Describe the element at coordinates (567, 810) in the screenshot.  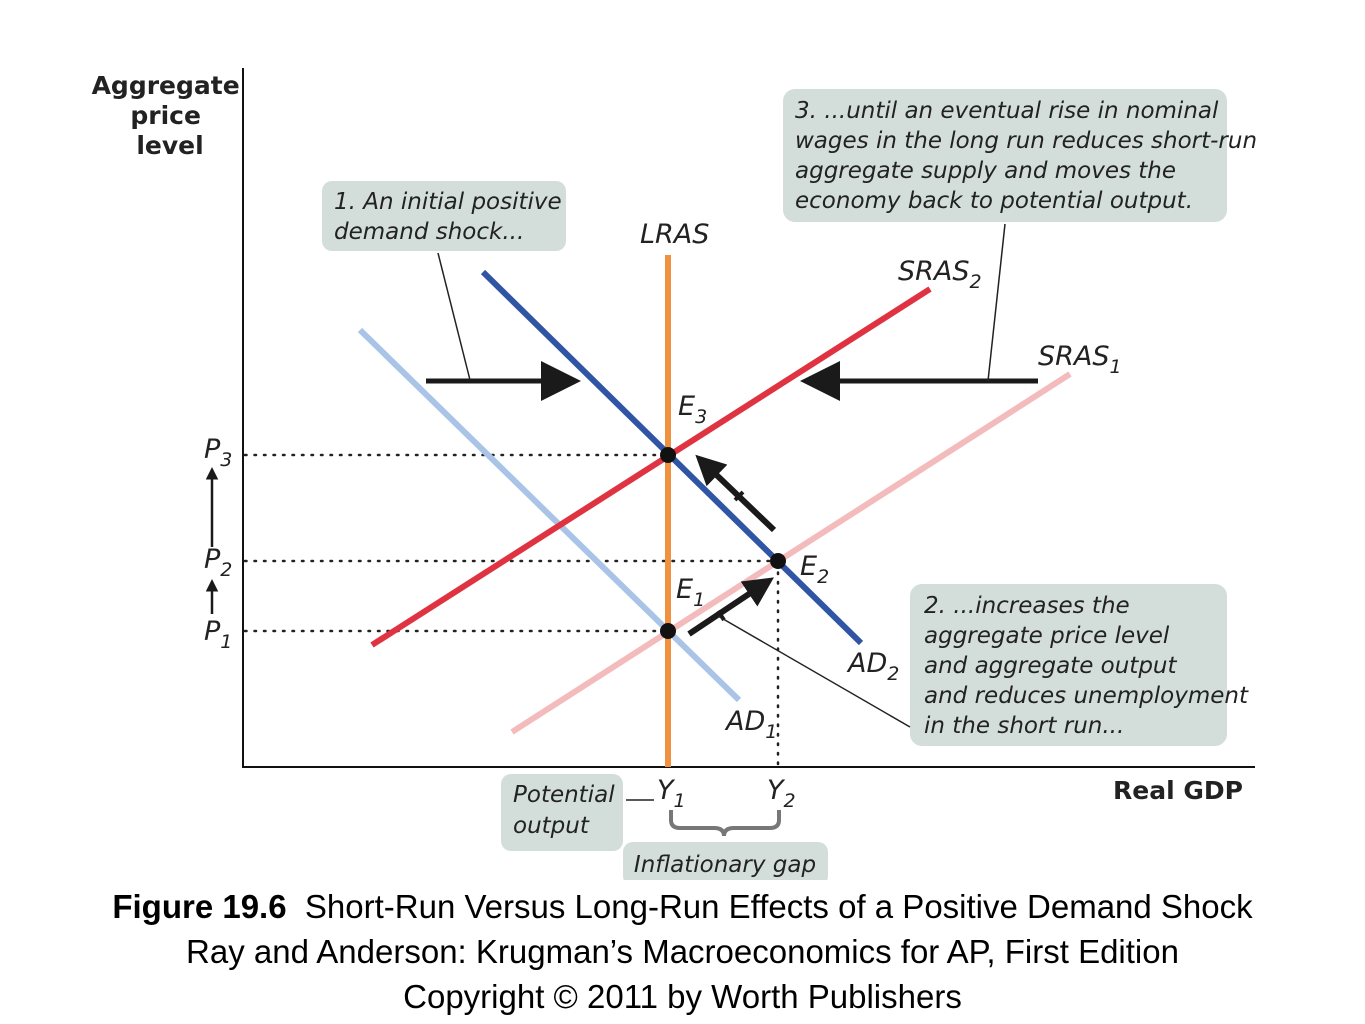
I see `potential-output-text: Potential output` at that location.